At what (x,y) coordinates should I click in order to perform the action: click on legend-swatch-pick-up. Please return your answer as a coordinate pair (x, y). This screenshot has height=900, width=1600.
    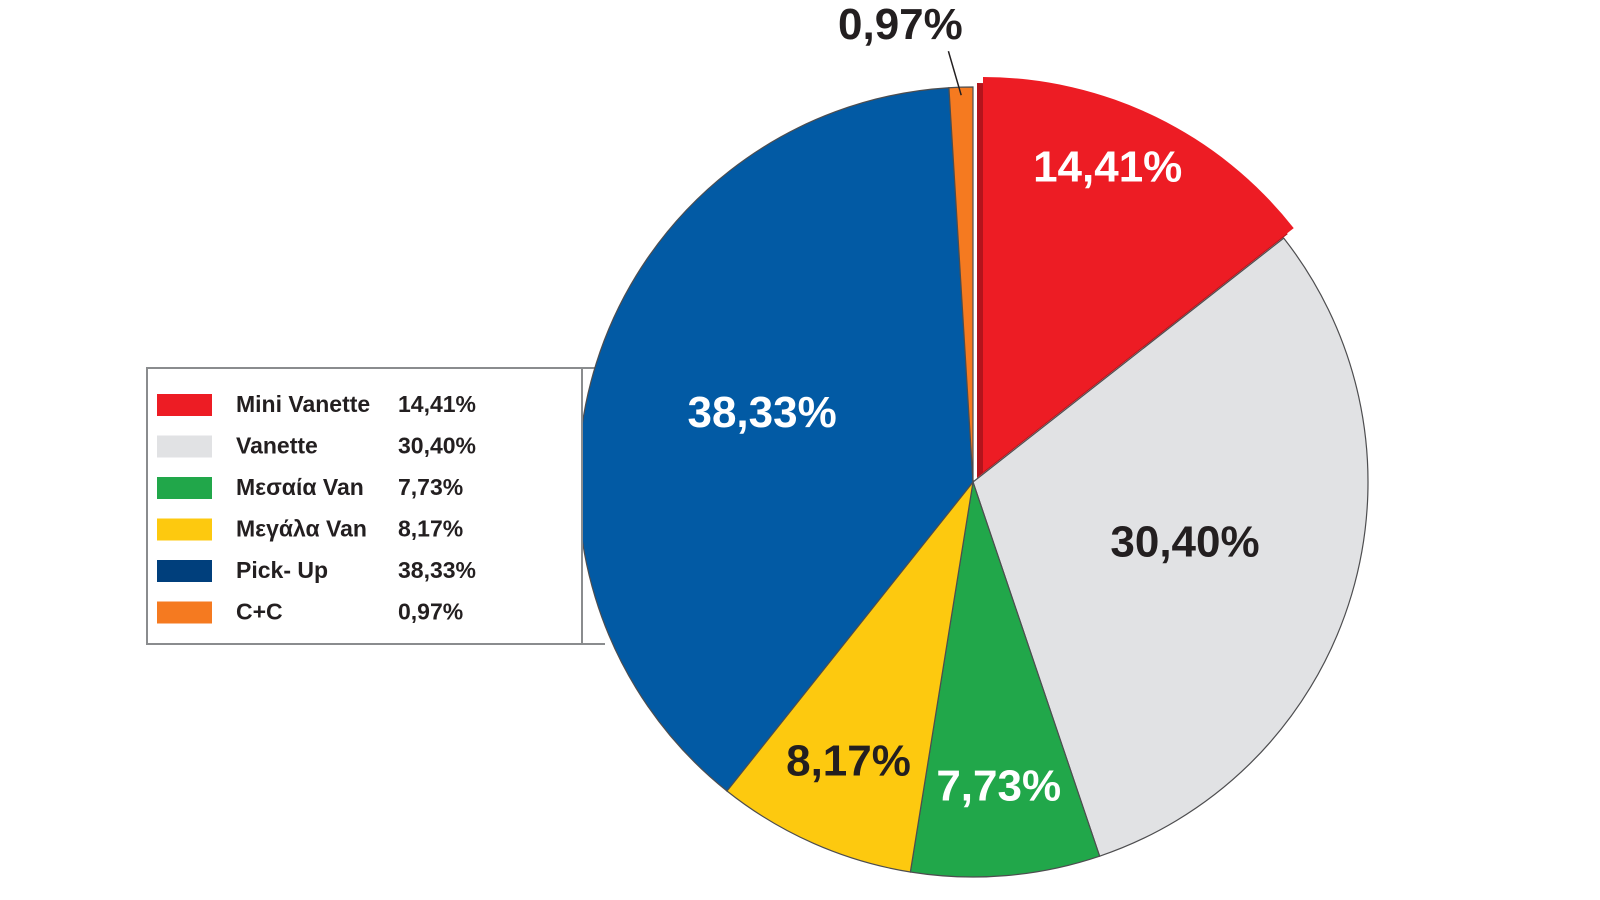
    Looking at the image, I should click on (184, 571).